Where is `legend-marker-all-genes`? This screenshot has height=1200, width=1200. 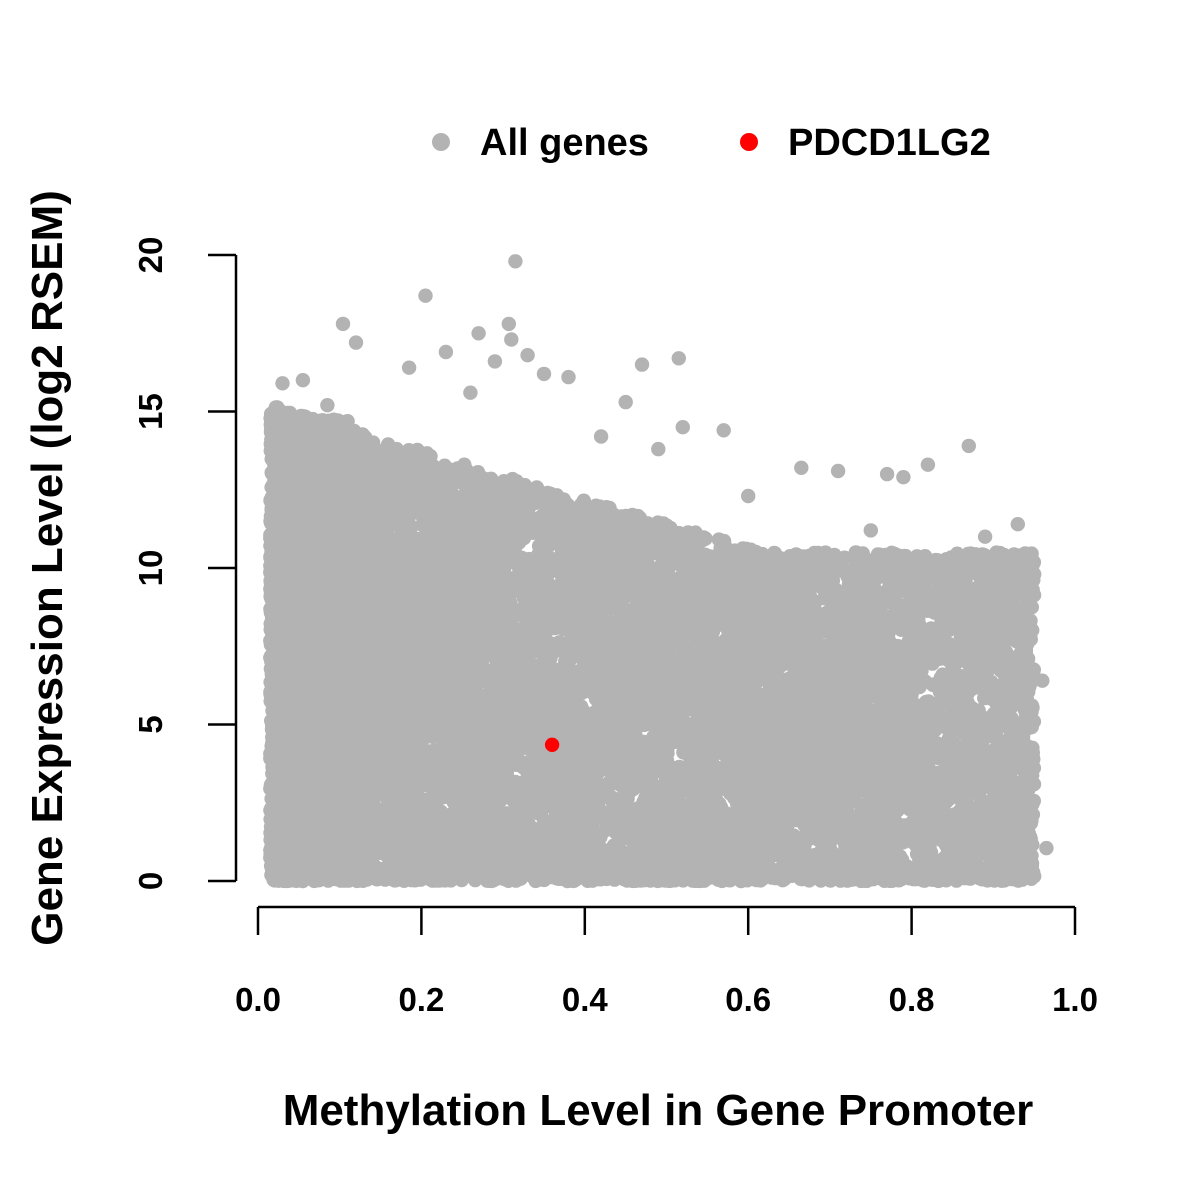
legend-marker-all-genes is located at coordinates (441, 142).